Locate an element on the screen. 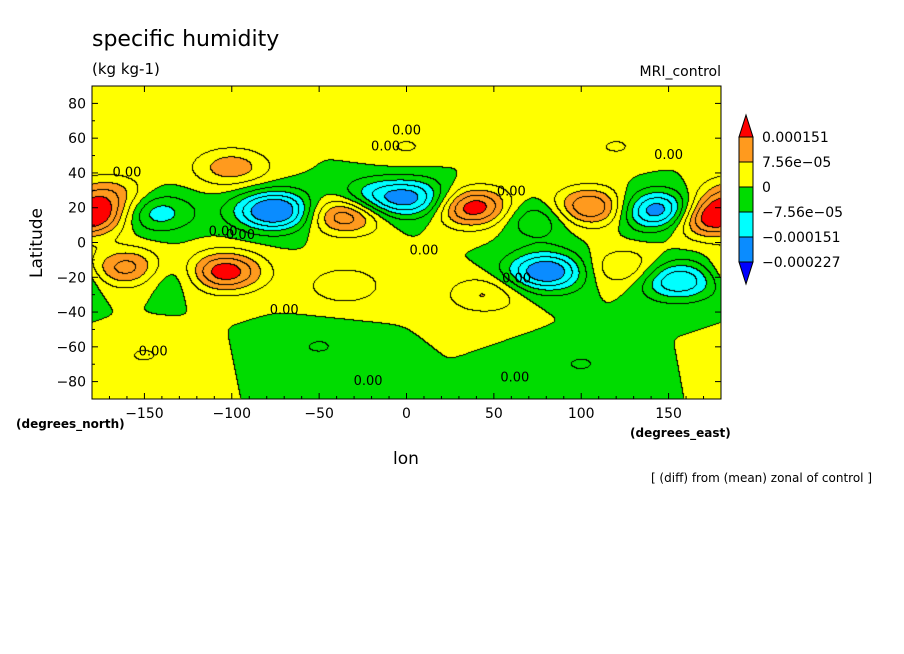  run-label: MRI_control is located at coordinates (680, 72).